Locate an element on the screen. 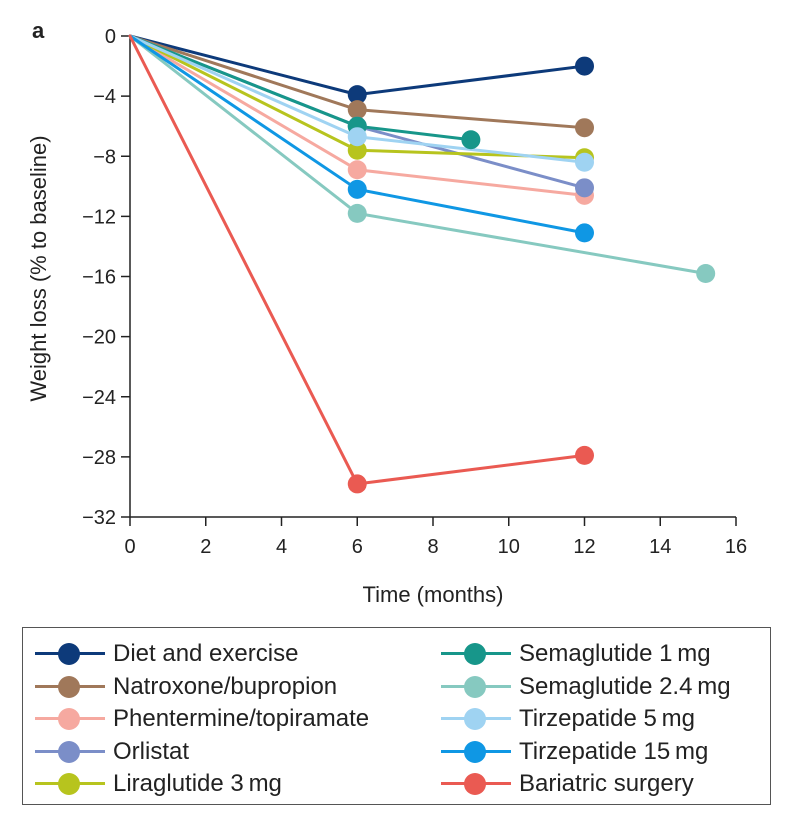  x-axis-title: Time (months) is located at coordinates (433, 594).